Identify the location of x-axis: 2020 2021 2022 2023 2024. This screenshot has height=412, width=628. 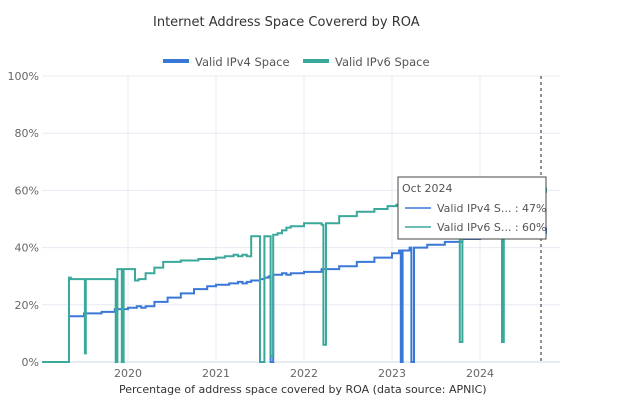
(304, 373).